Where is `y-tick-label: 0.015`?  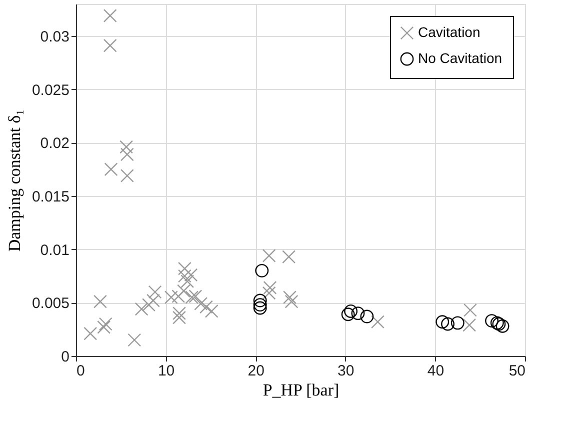 y-tick-label: 0.015 is located at coordinates (51, 197).